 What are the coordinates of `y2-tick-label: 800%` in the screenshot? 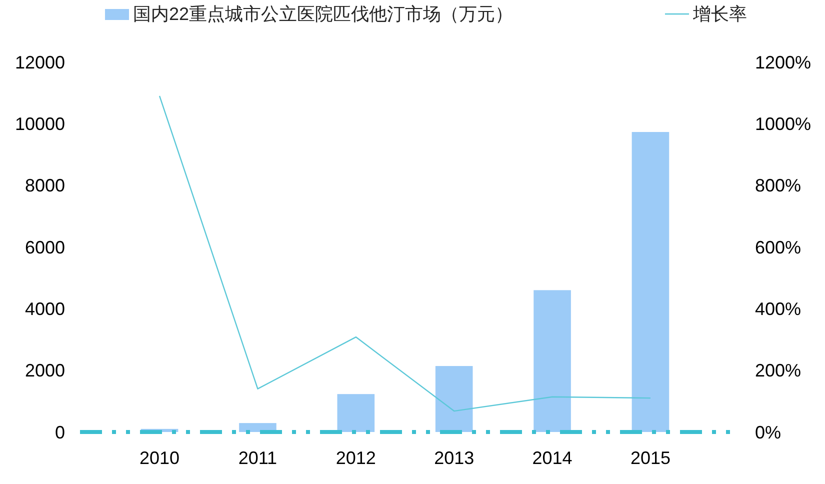 It's located at (778, 186).